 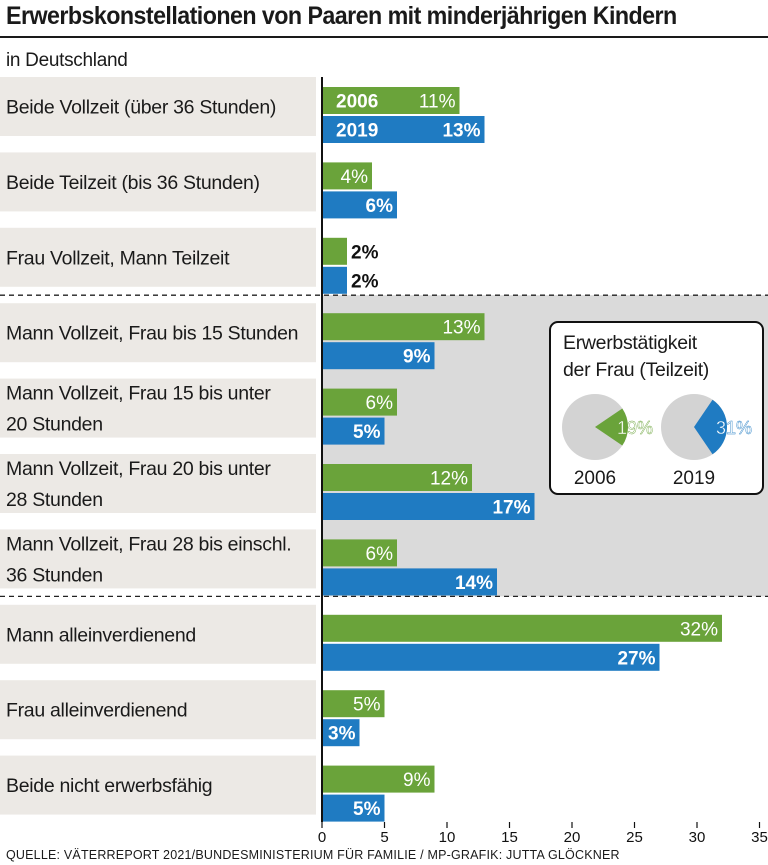 What do you see at coordinates (138, 469) in the screenshot?
I see `category-label: Mann Vollzeit, Frau 20 bis unter` at bounding box center [138, 469].